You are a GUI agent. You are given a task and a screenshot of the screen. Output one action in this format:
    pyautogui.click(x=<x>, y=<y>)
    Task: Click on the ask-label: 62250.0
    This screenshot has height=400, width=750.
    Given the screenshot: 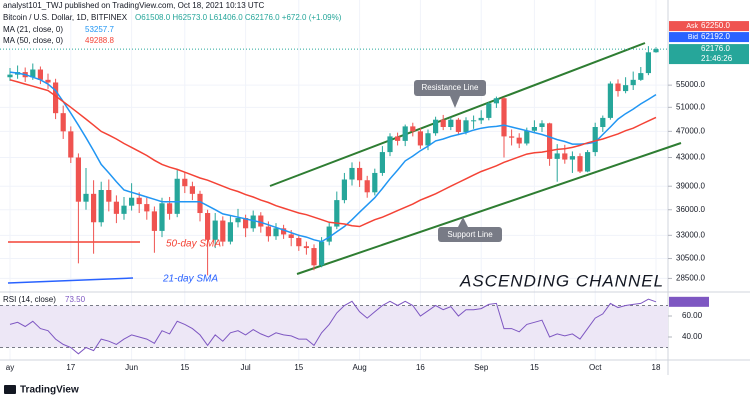 What is the action you would take?
    pyautogui.click(x=715, y=25)
    